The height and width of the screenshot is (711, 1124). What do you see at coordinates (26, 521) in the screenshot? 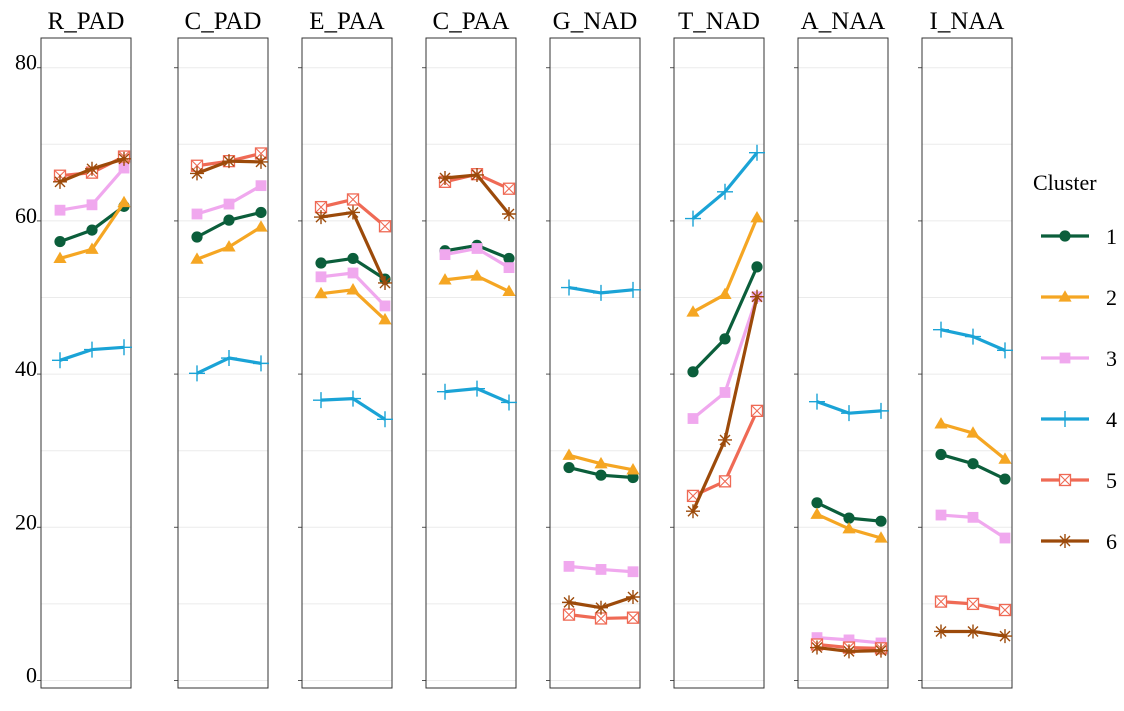
I see `y-tick-label-20: 20` at bounding box center [26, 521].